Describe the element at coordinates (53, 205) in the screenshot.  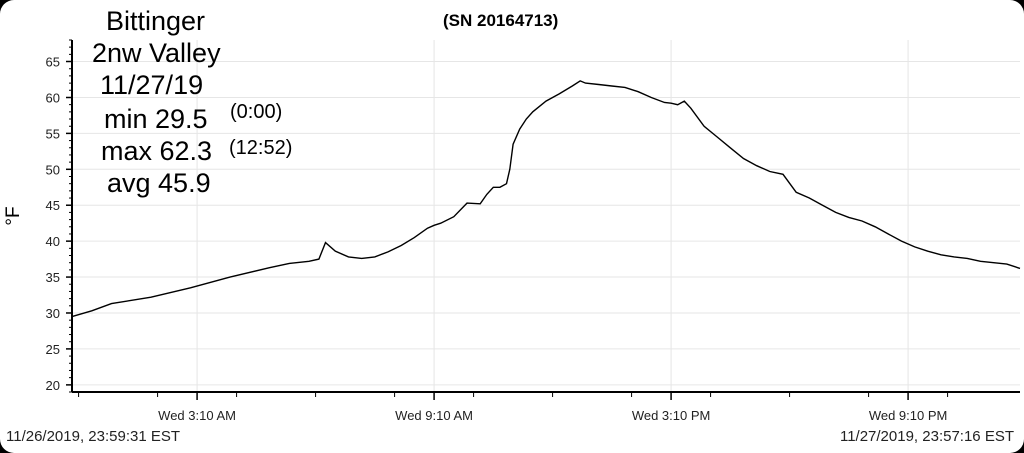
I see `y-tick-label-45: 45` at that location.